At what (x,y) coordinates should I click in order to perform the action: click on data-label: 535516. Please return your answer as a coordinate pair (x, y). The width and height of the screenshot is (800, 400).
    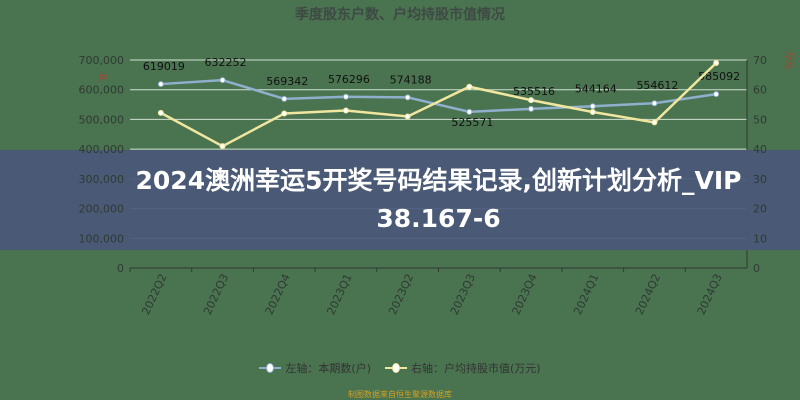
    Looking at the image, I should click on (534, 91).